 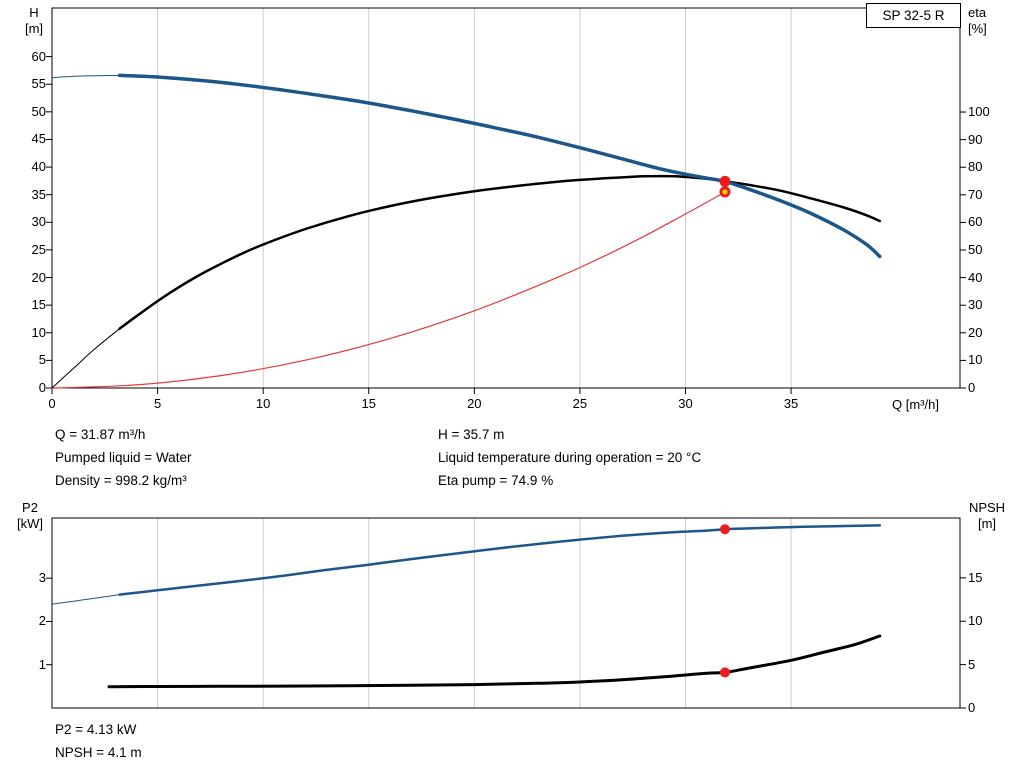 What do you see at coordinates (580, 403) in the screenshot?
I see `x-axis-tick-label: 25` at bounding box center [580, 403].